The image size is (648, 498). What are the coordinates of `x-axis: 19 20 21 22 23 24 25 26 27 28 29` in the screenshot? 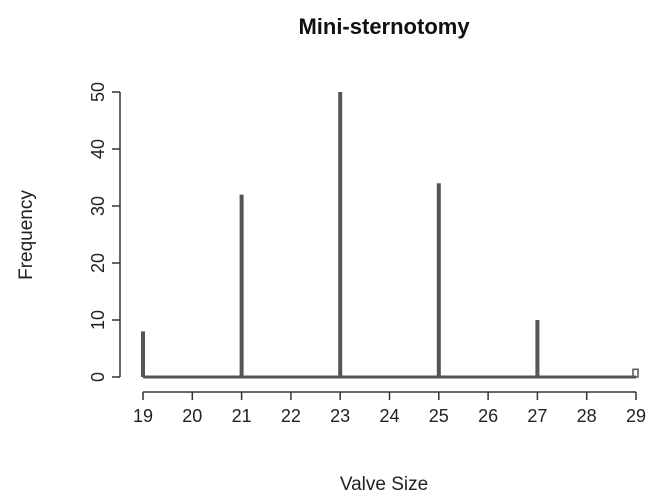 It's located at (389, 408).